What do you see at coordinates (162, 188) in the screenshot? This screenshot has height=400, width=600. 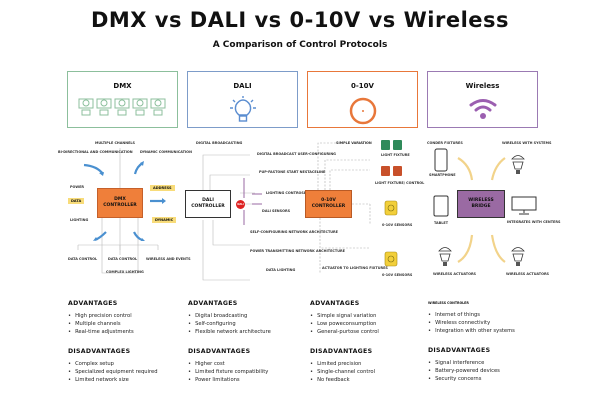 I see `tag-address: ADDRESS` at bounding box center [162, 188].